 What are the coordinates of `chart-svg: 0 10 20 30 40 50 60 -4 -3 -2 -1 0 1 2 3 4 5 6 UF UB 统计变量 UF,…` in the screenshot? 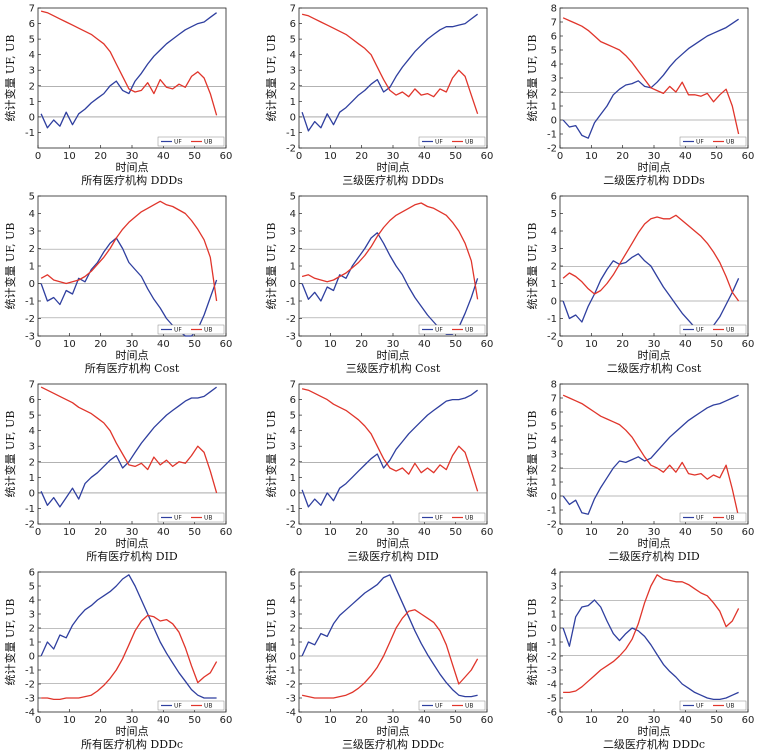 It's located at (378, 660).